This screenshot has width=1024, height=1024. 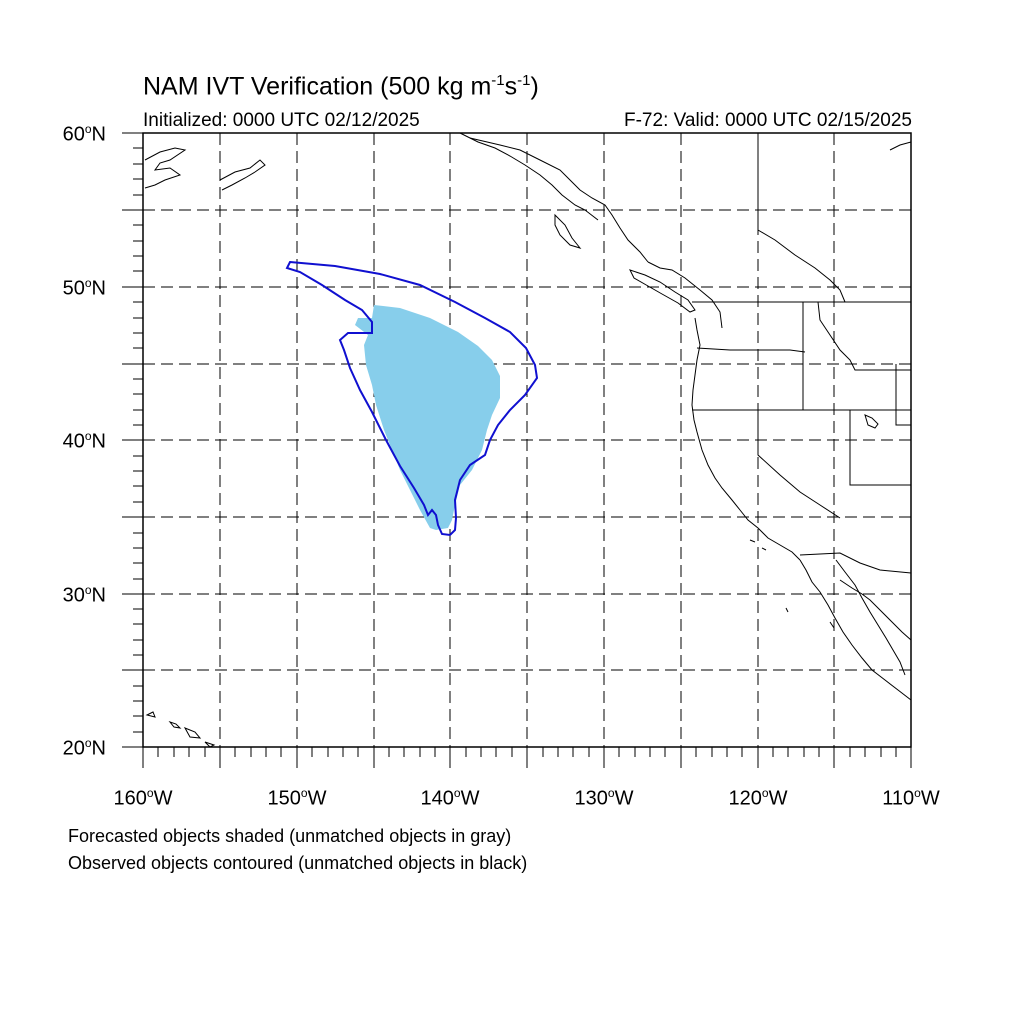 What do you see at coordinates (84, 441) in the screenshot?
I see `lat-label-40n: 40oN` at bounding box center [84, 441].